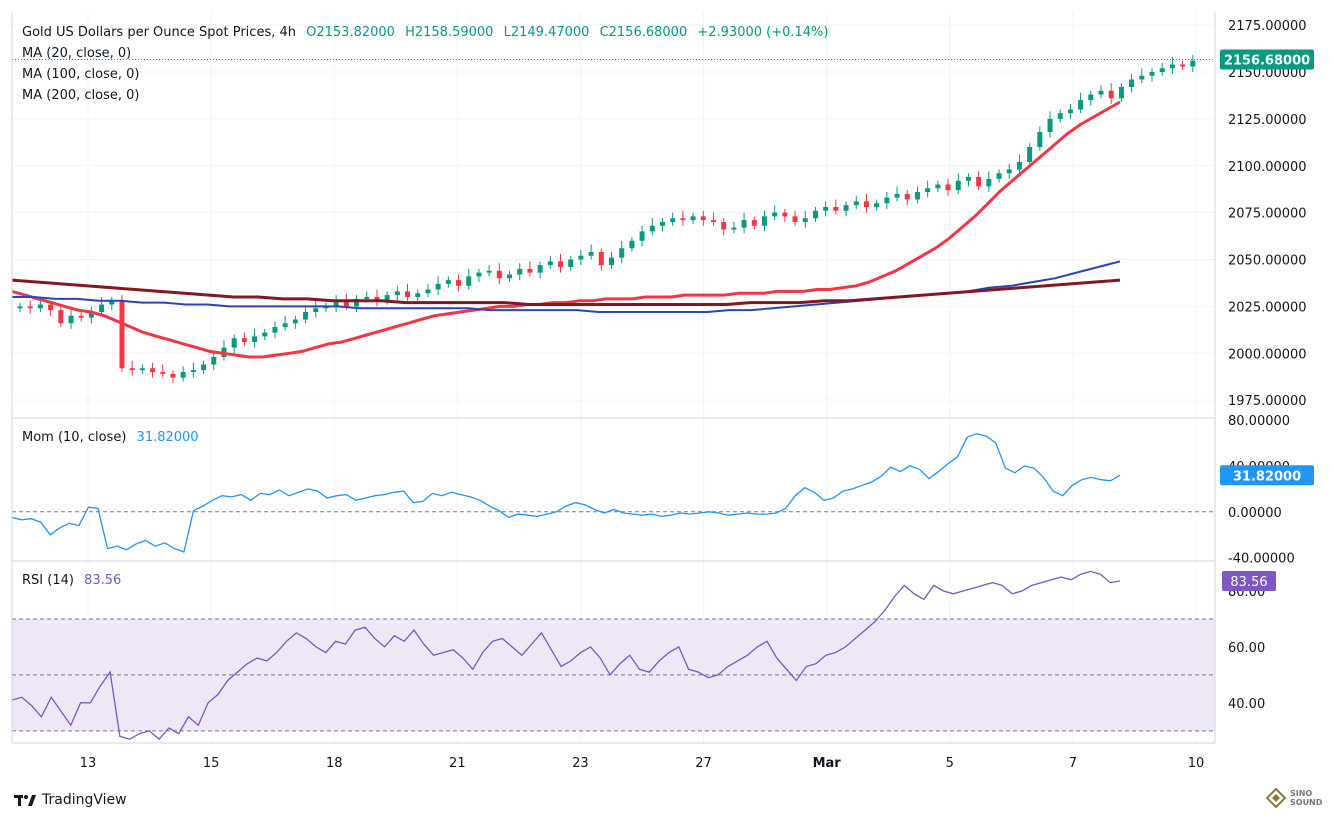 The image size is (1334, 823). Describe the element at coordinates (81, 74) in the screenshot. I see `ma100-legend: MA (100, close, 0)` at that location.